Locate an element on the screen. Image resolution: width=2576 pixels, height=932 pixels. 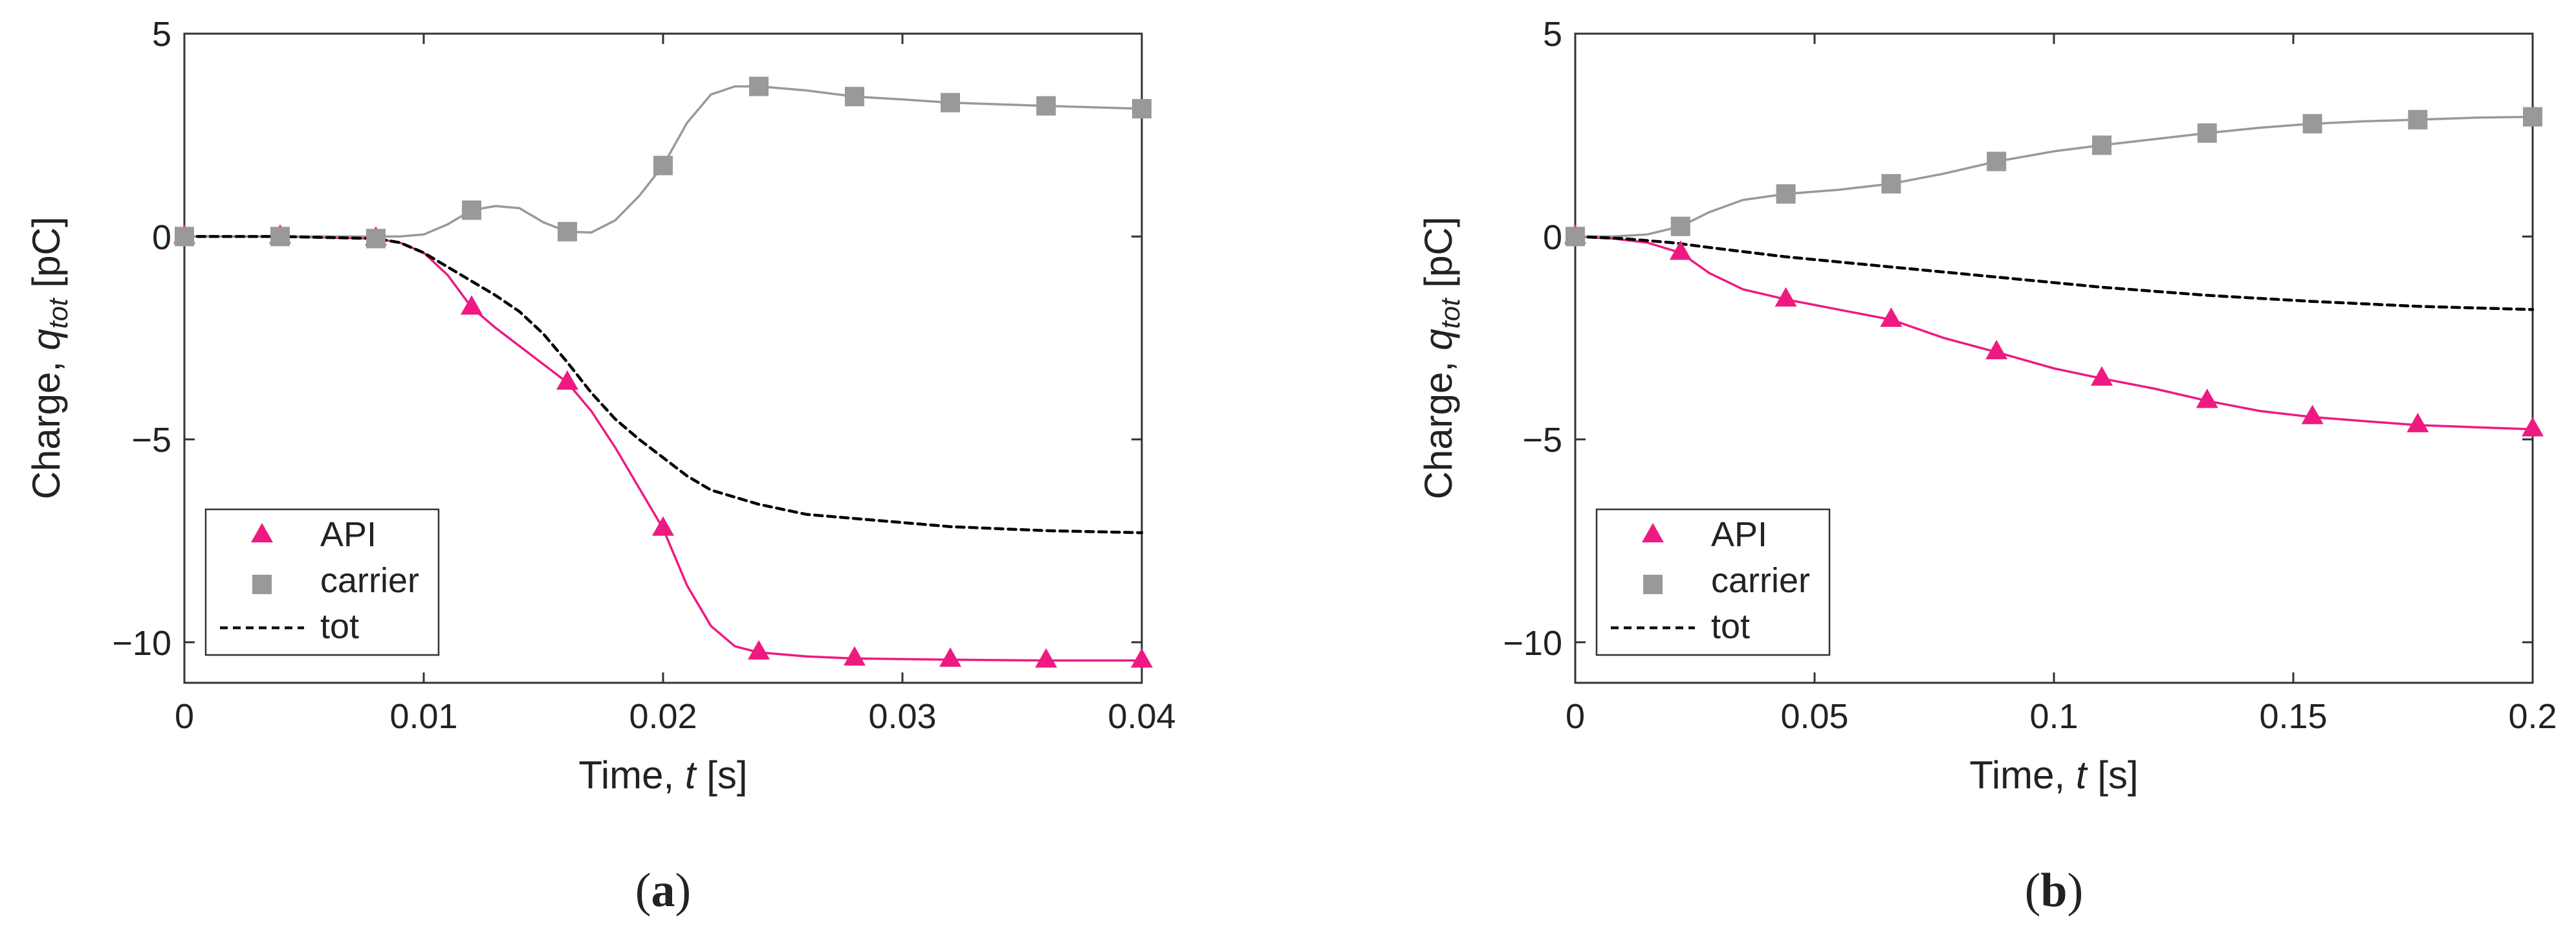
y-axis-label-a: Charge, qtot [pC] is located at coordinates (49, 358).